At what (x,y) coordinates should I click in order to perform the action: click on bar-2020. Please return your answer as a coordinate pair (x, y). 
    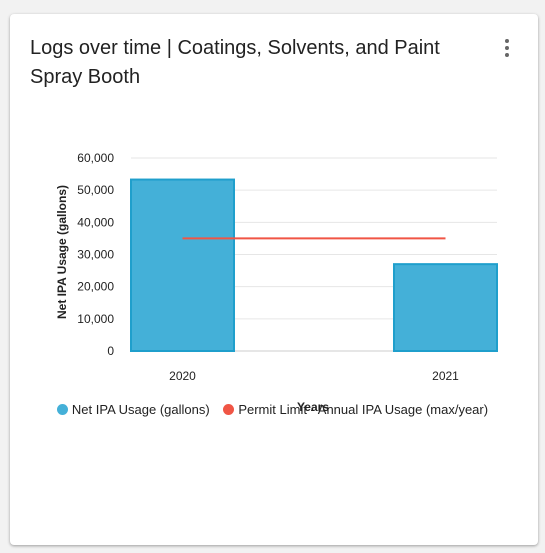
    Looking at the image, I should click on (182, 265).